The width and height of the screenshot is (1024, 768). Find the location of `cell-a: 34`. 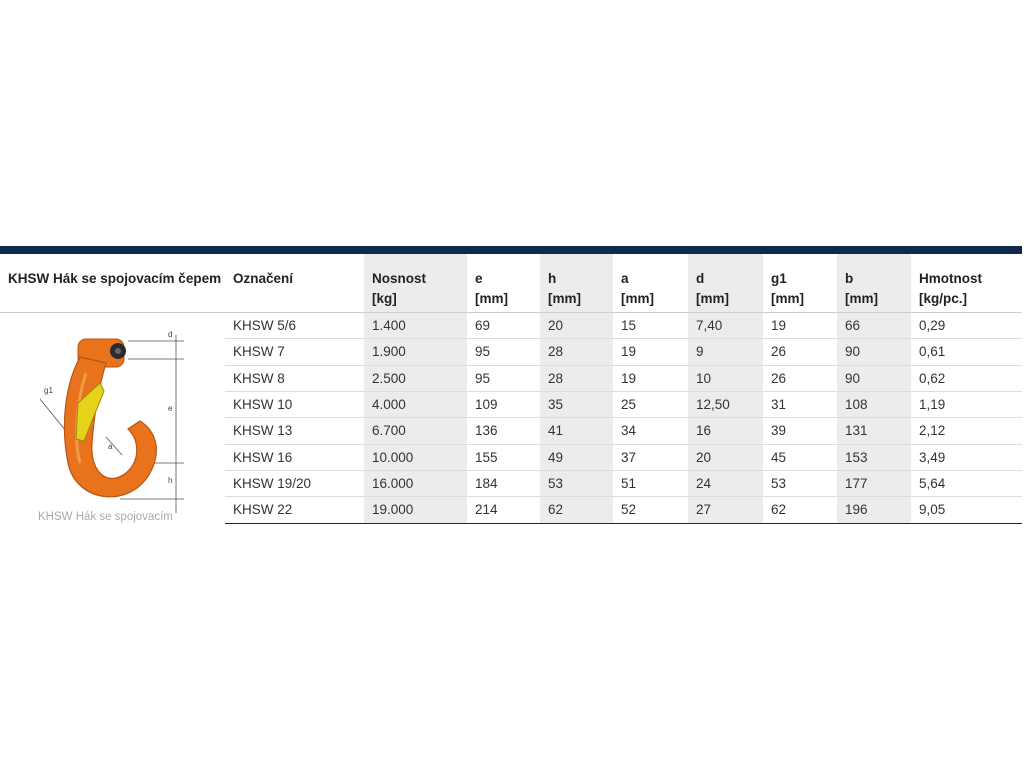

cell-a: 34 is located at coordinates (650, 431).